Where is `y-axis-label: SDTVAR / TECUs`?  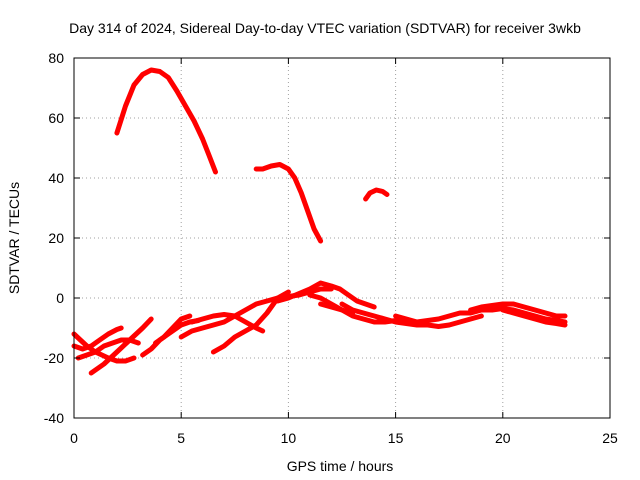 y-axis-label: SDTVAR / TECUs is located at coordinates (14, 238).